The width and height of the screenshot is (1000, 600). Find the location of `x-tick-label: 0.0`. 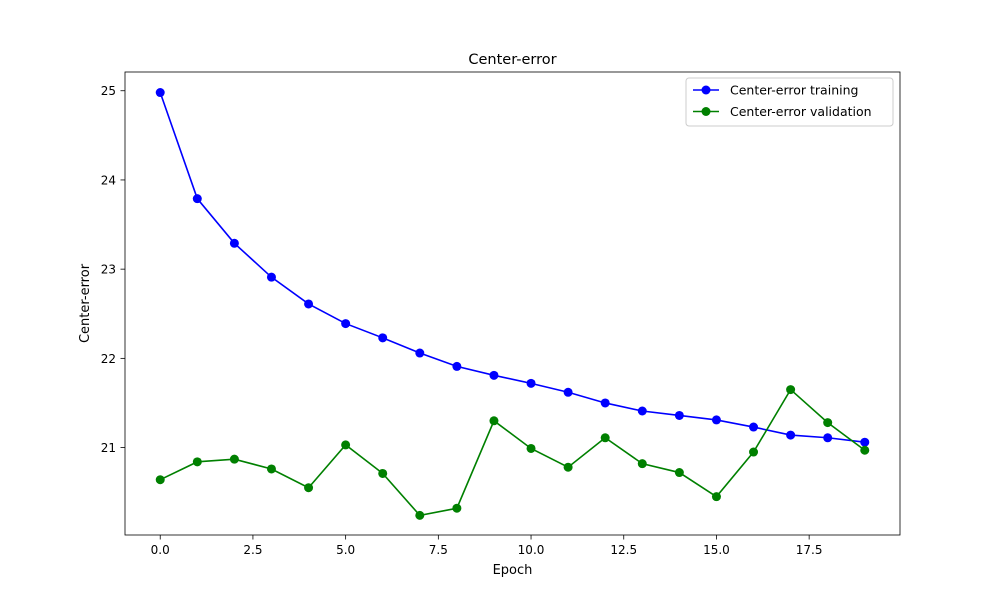

x-tick-label: 0.0 is located at coordinates (160, 550).